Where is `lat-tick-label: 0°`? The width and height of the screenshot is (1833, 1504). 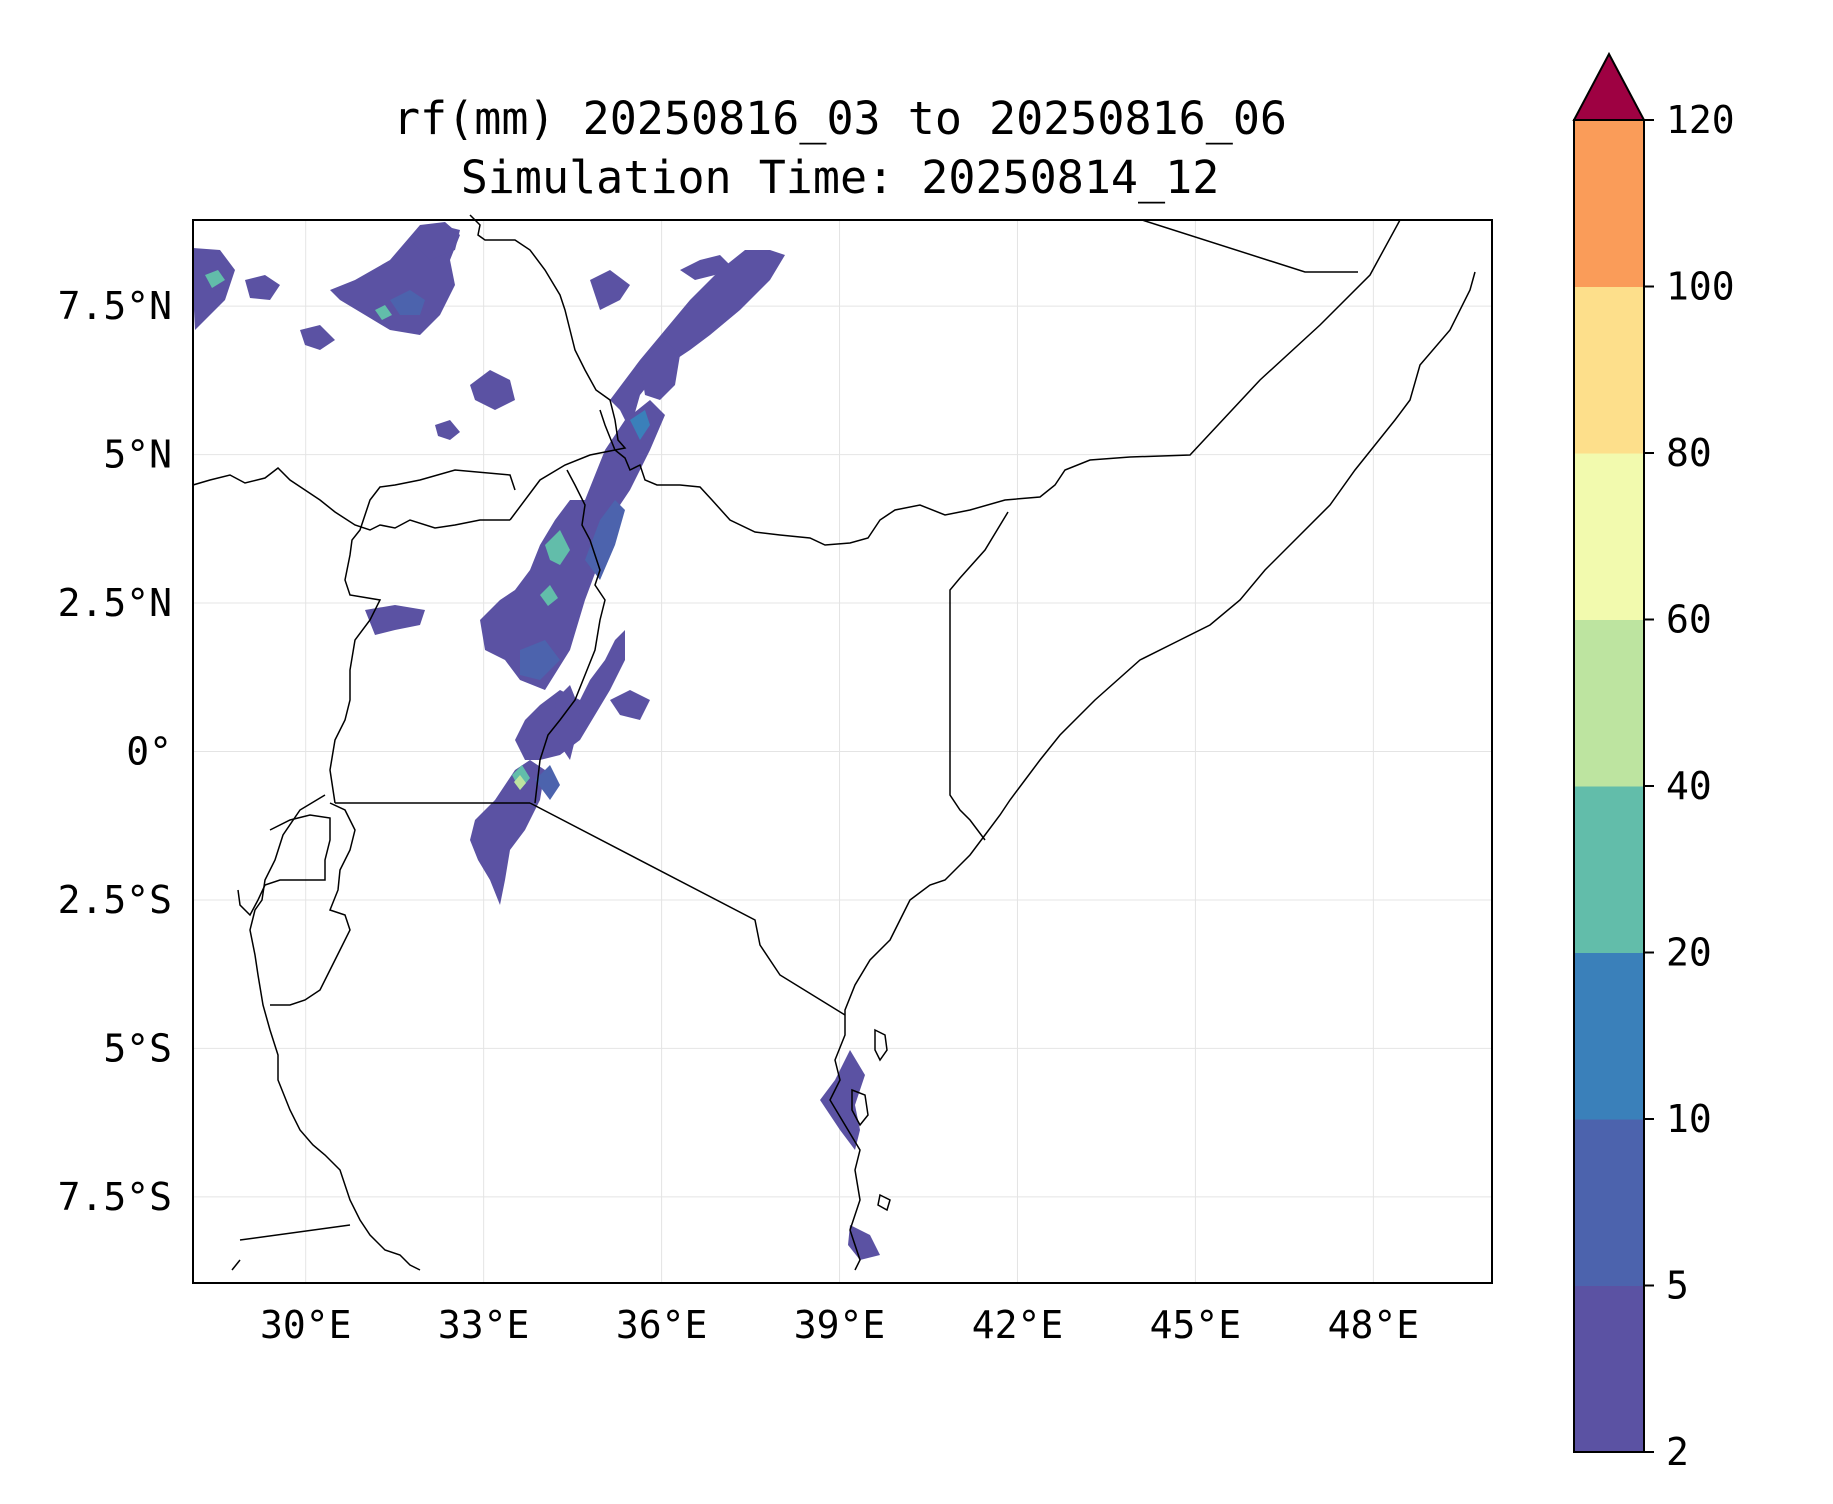
lat-tick-label: 0° is located at coordinates (149, 752).